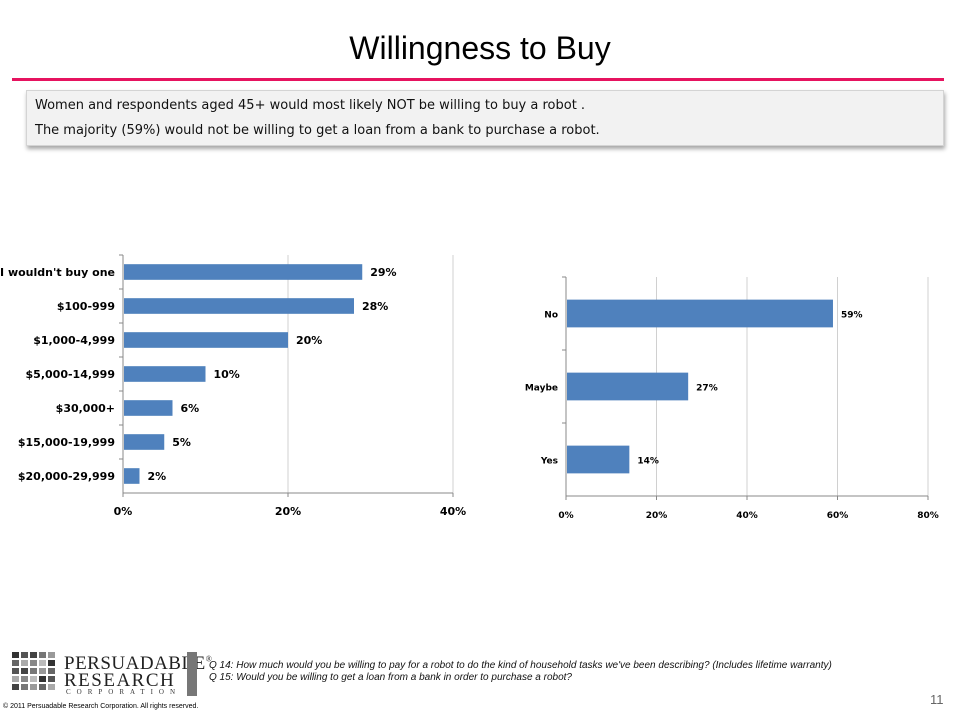 This screenshot has width=960, height=720. Describe the element at coordinates (549, 462) in the screenshot. I see `loan-category-label: Yes` at that location.